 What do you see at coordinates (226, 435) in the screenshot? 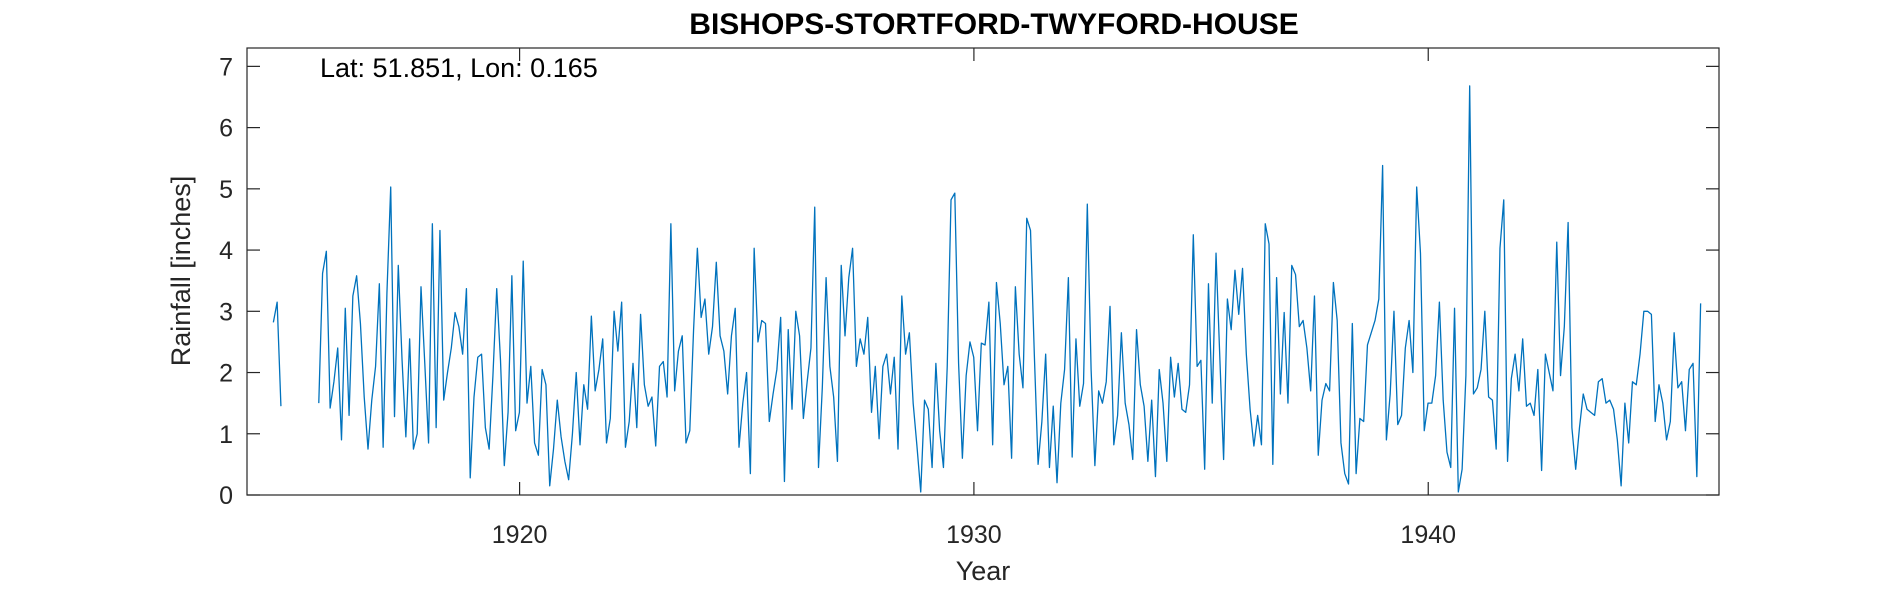
I see `y-tick-label: 1` at bounding box center [226, 435].